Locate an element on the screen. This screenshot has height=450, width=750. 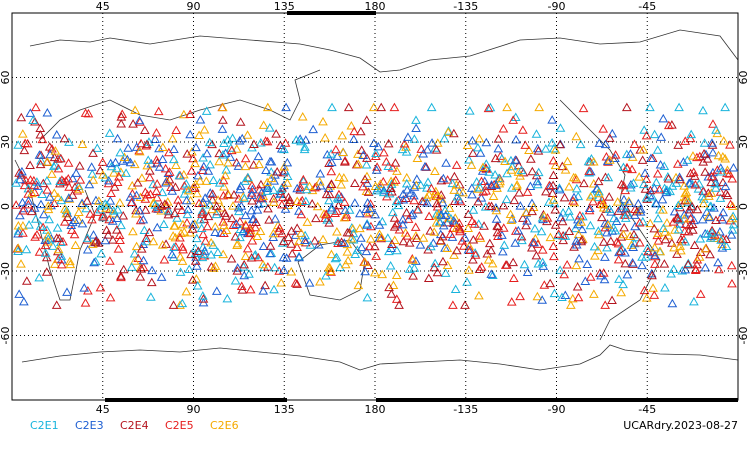
coastline is located at coordinates (55, 230).